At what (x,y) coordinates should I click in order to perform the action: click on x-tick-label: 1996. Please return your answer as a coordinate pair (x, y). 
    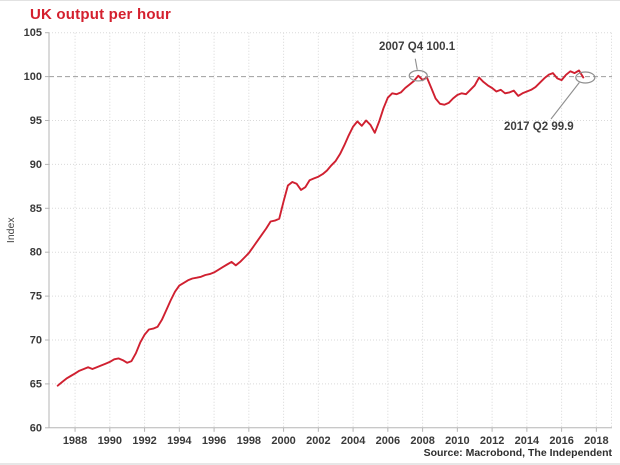
    Looking at the image, I should click on (214, 441).